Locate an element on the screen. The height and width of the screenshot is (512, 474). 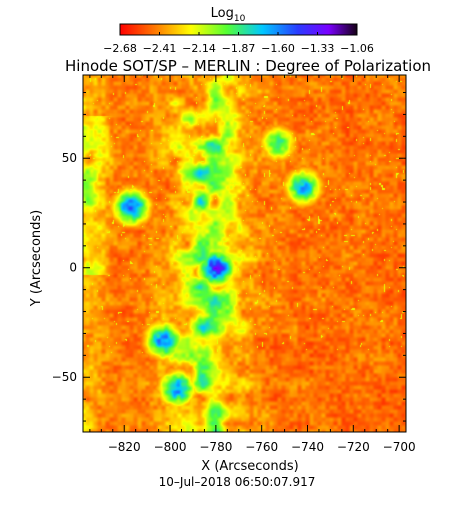
x-tick-label: −800 is located at coordinates (170, 447).